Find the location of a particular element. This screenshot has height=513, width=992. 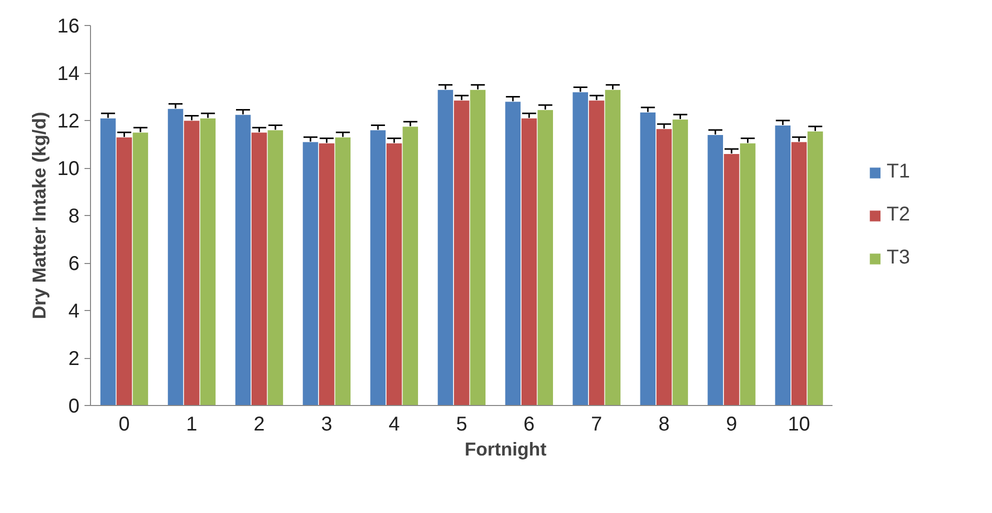

y-tick-label: 12 is located at coordinates (68, 121).